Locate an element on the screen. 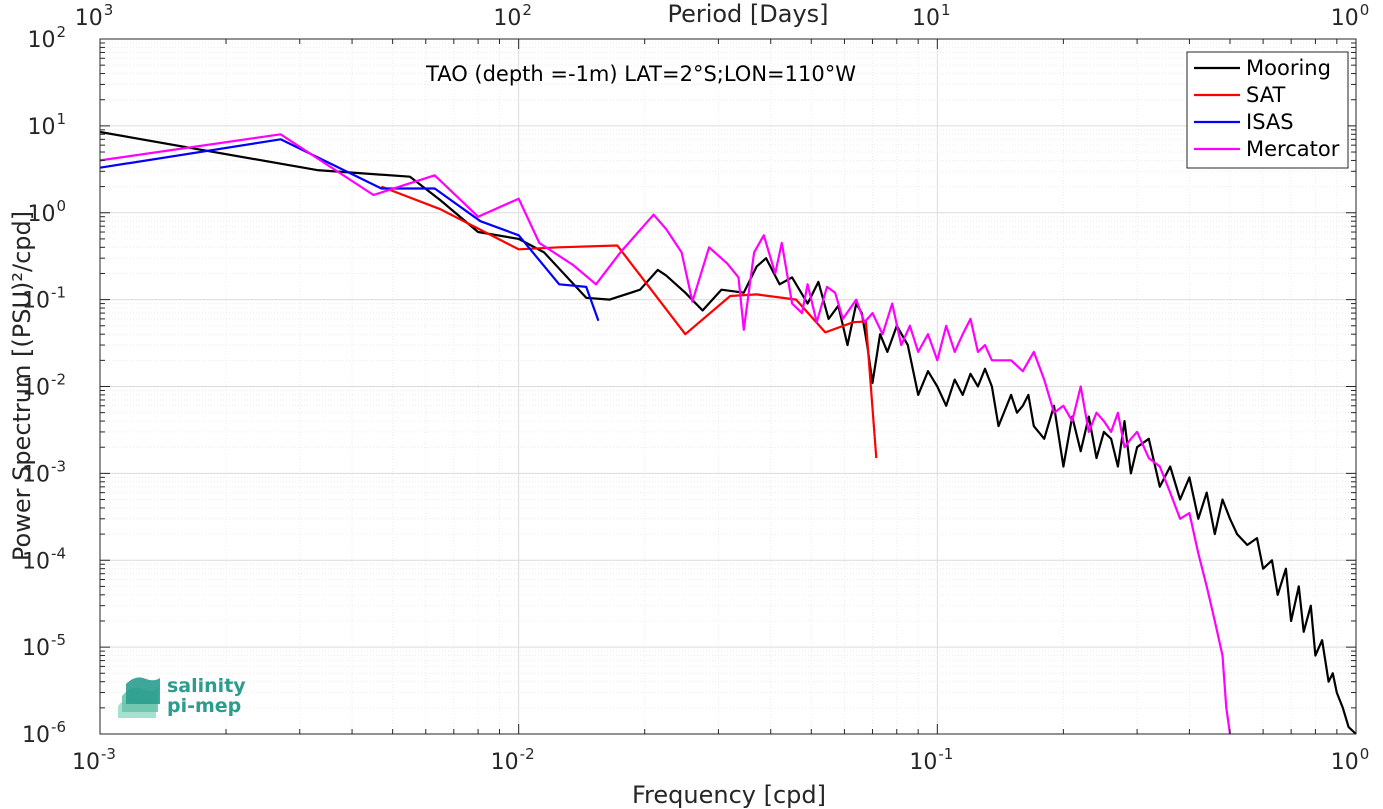 This screenshot has width=1383, height=809. y-axis-label: Power Spectrum [(PSU)²/cpd] is located at coordinates (22, 386).